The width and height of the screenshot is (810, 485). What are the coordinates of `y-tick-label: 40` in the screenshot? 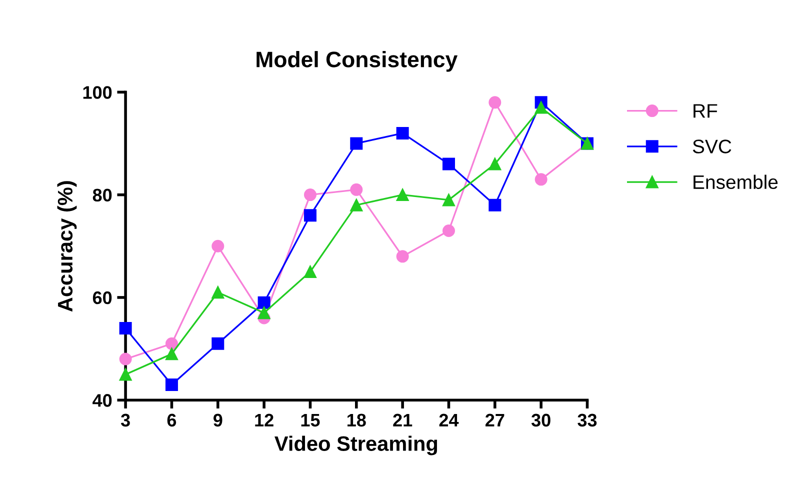 It's located at (102, 400).